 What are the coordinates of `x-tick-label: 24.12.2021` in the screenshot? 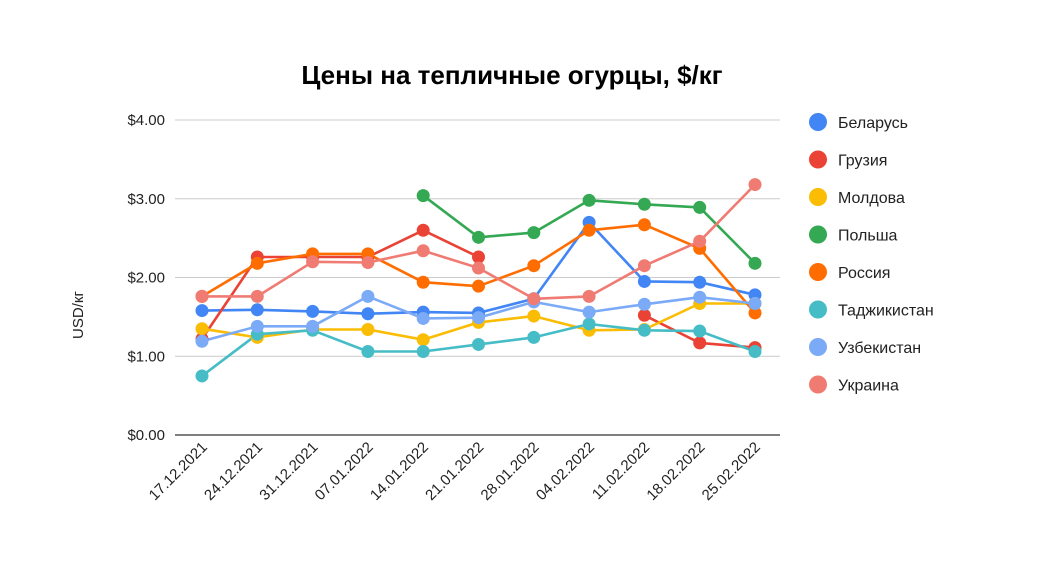 It's located at (233, 471).